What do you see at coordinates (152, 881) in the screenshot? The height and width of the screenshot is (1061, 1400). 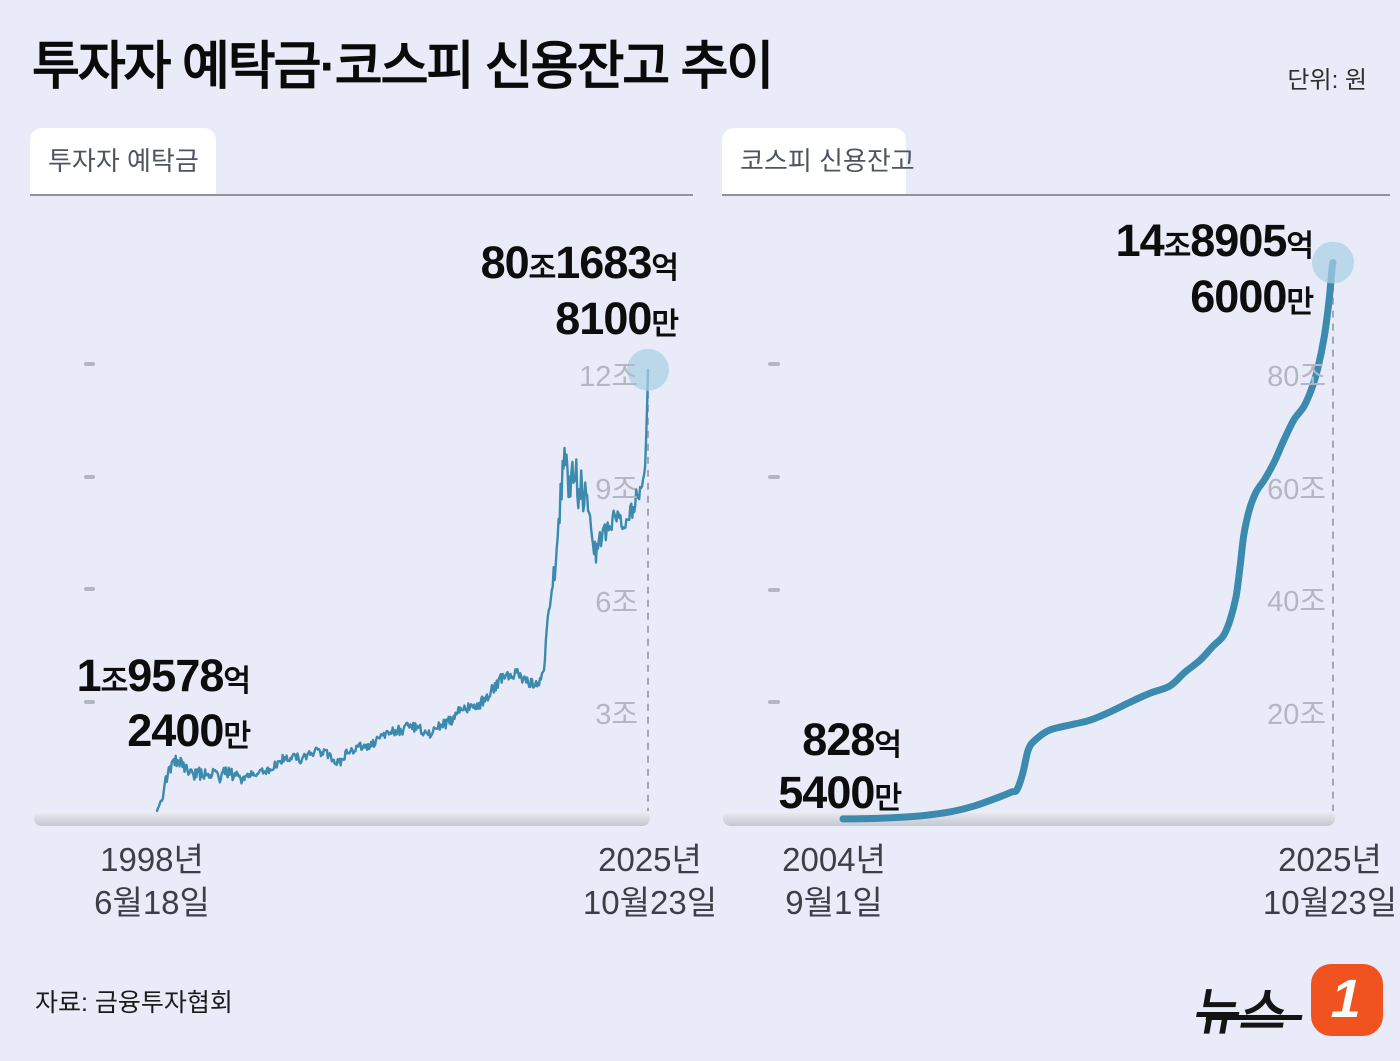 I see `deposit-date-label-start: 1998년 6월18일` at bounding box center [152, 881].